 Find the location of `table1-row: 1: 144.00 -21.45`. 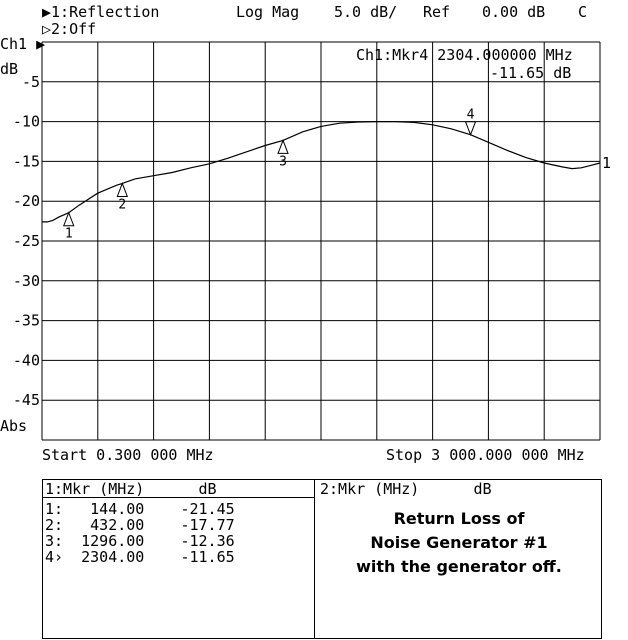

table1-row: 1: 144.00 -21.45 is located at coordinates (140, 509).